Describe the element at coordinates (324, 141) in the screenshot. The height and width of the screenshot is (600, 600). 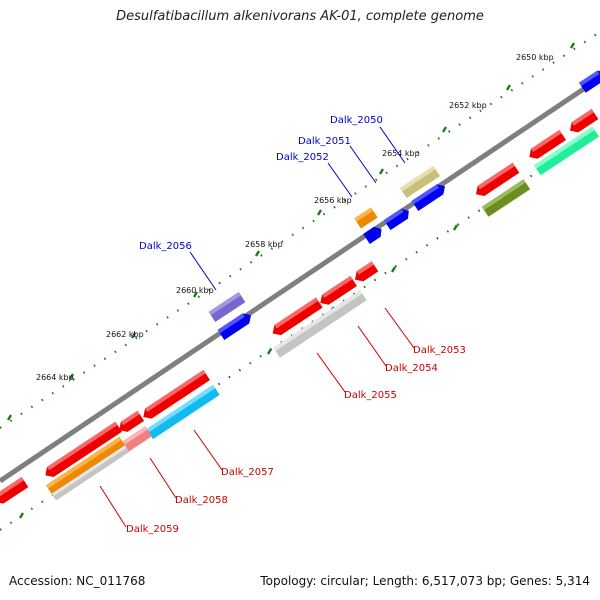
I see `gene-label-dalk-2051: Dalk_2051` at that location.